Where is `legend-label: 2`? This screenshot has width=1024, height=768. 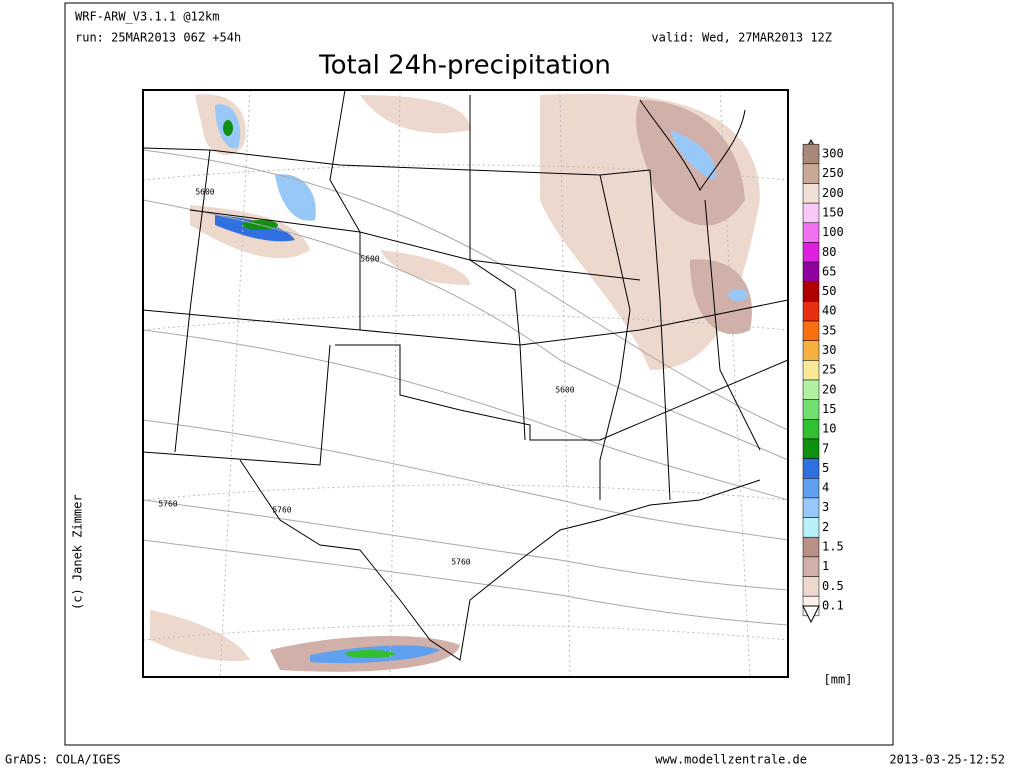
legend-label: 2 is located at coordinates (825, 527).